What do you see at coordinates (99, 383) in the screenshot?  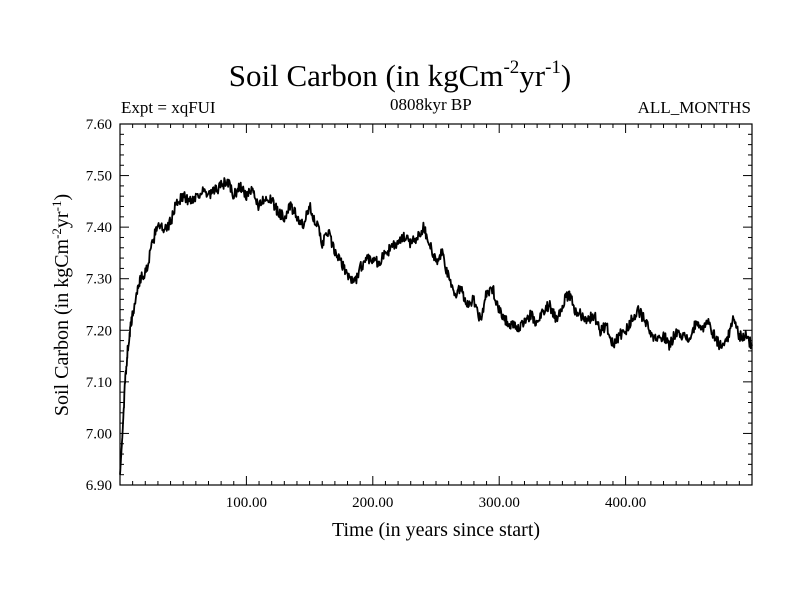 I see `y-tick-label: 7.10` at bounding box center [99, 383].